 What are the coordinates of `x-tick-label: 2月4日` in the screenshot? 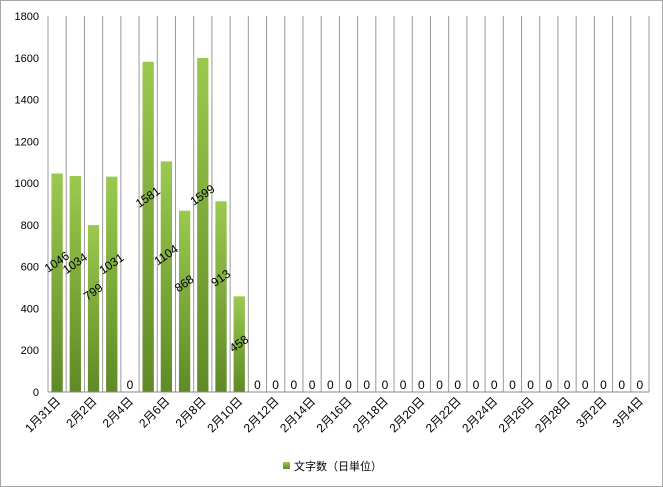 It's located at (118, 412).